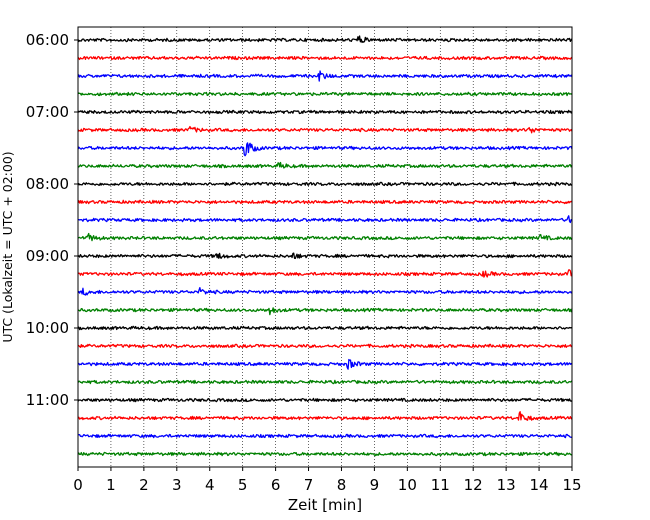 The height and width of the screenshot is (520, 650). What do you see at coordinates (440, 485) in the screenshot?
I see `x-tick-label: 11` at bounding box center [440, 485].